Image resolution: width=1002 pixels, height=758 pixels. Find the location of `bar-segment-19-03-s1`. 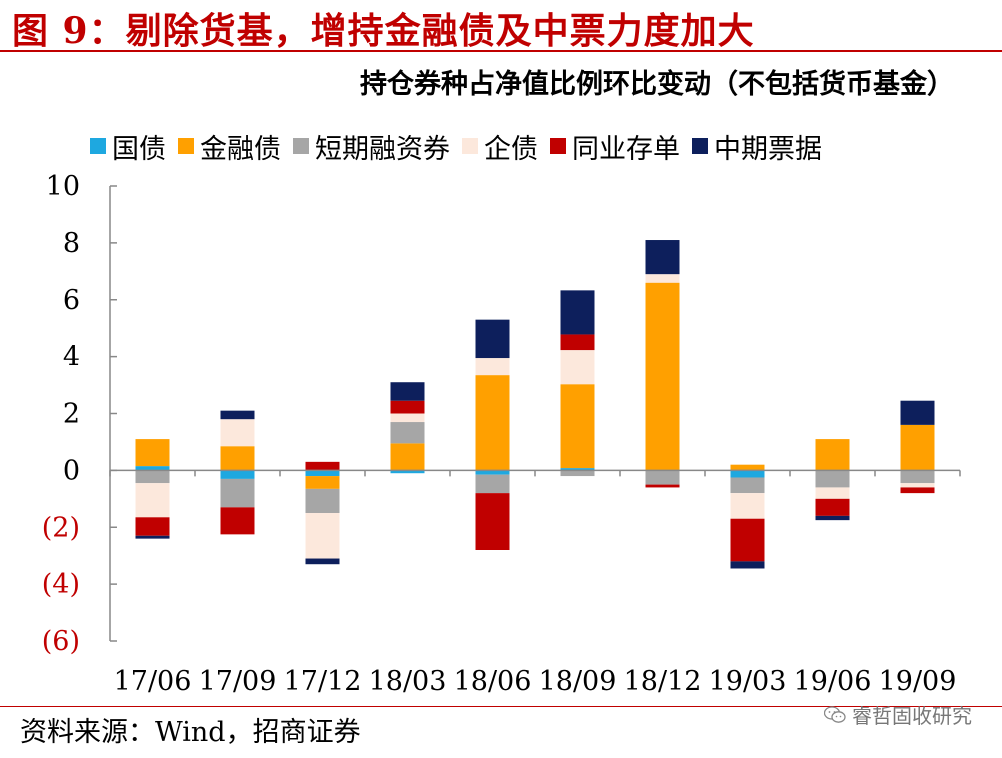

bar-segment-19-03-s1 is located at coordinates (747, 467).